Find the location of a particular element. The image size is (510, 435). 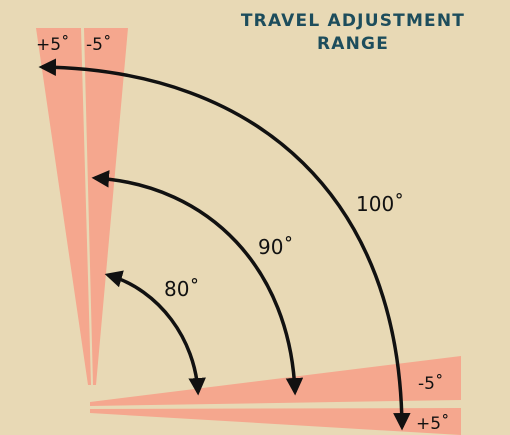

vertical-wedge-plus is located at coordinates (63, 206).